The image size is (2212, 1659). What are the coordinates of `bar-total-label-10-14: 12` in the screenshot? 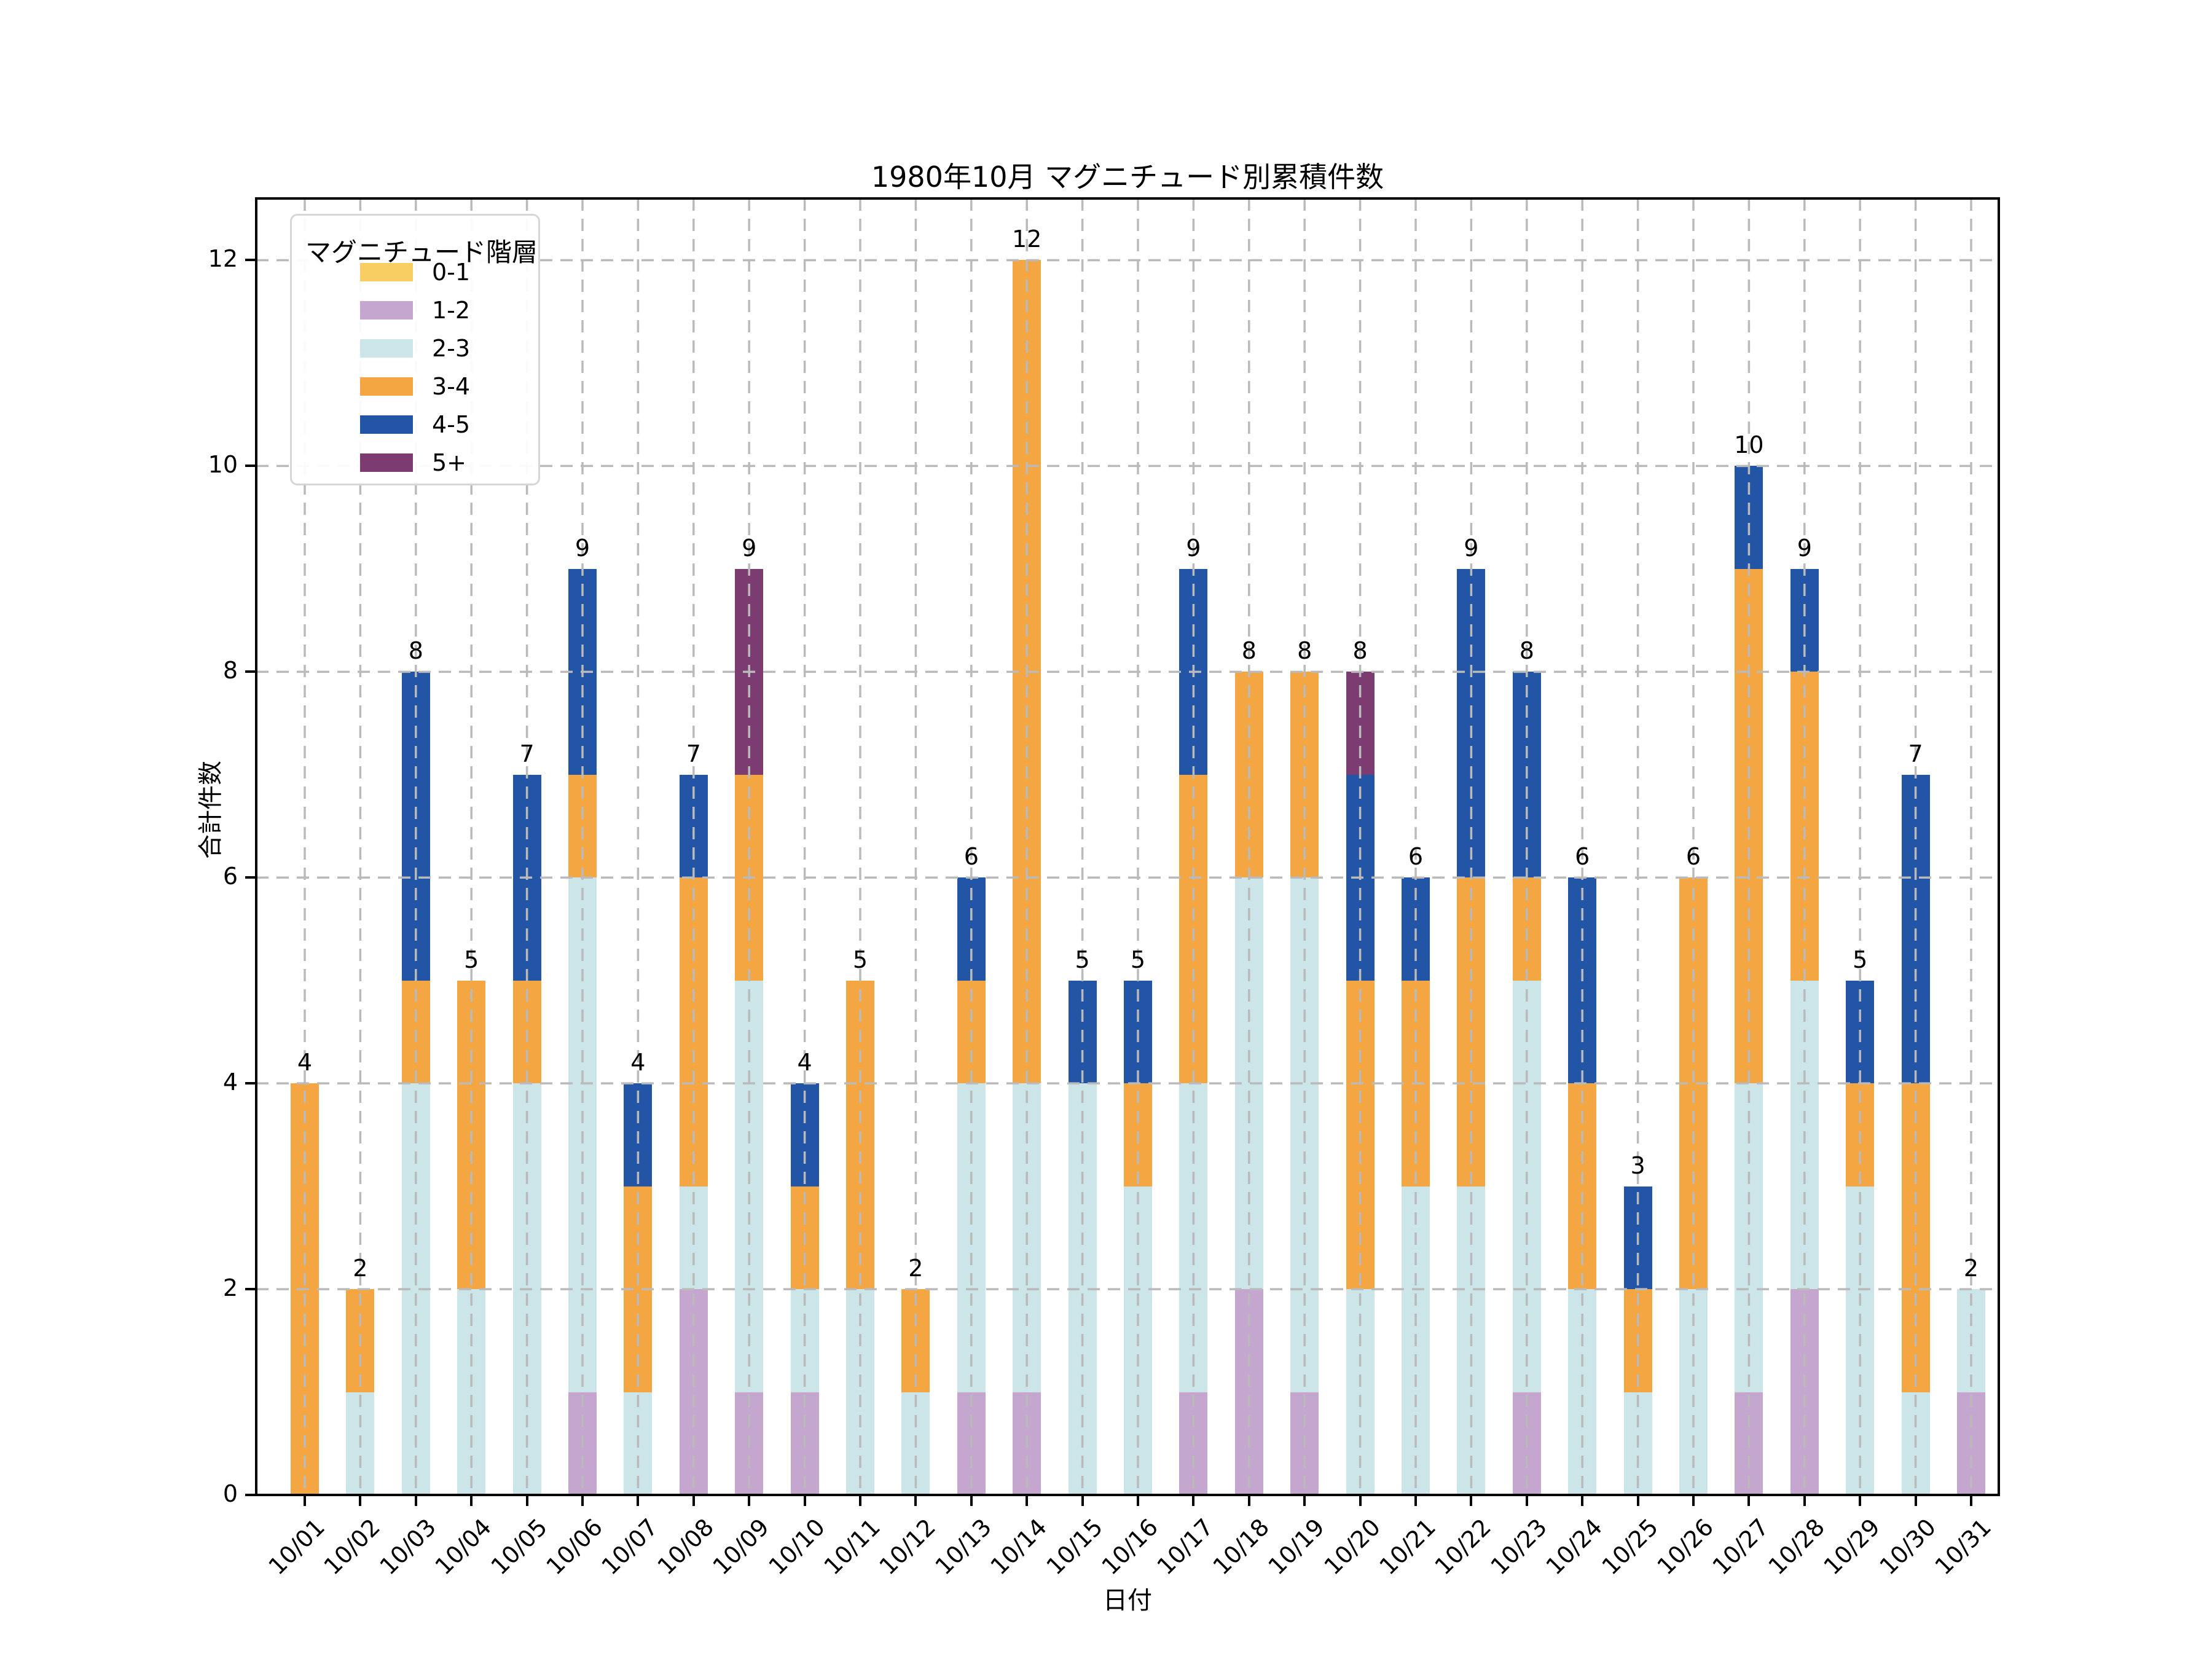 It's located at (1027, 239).